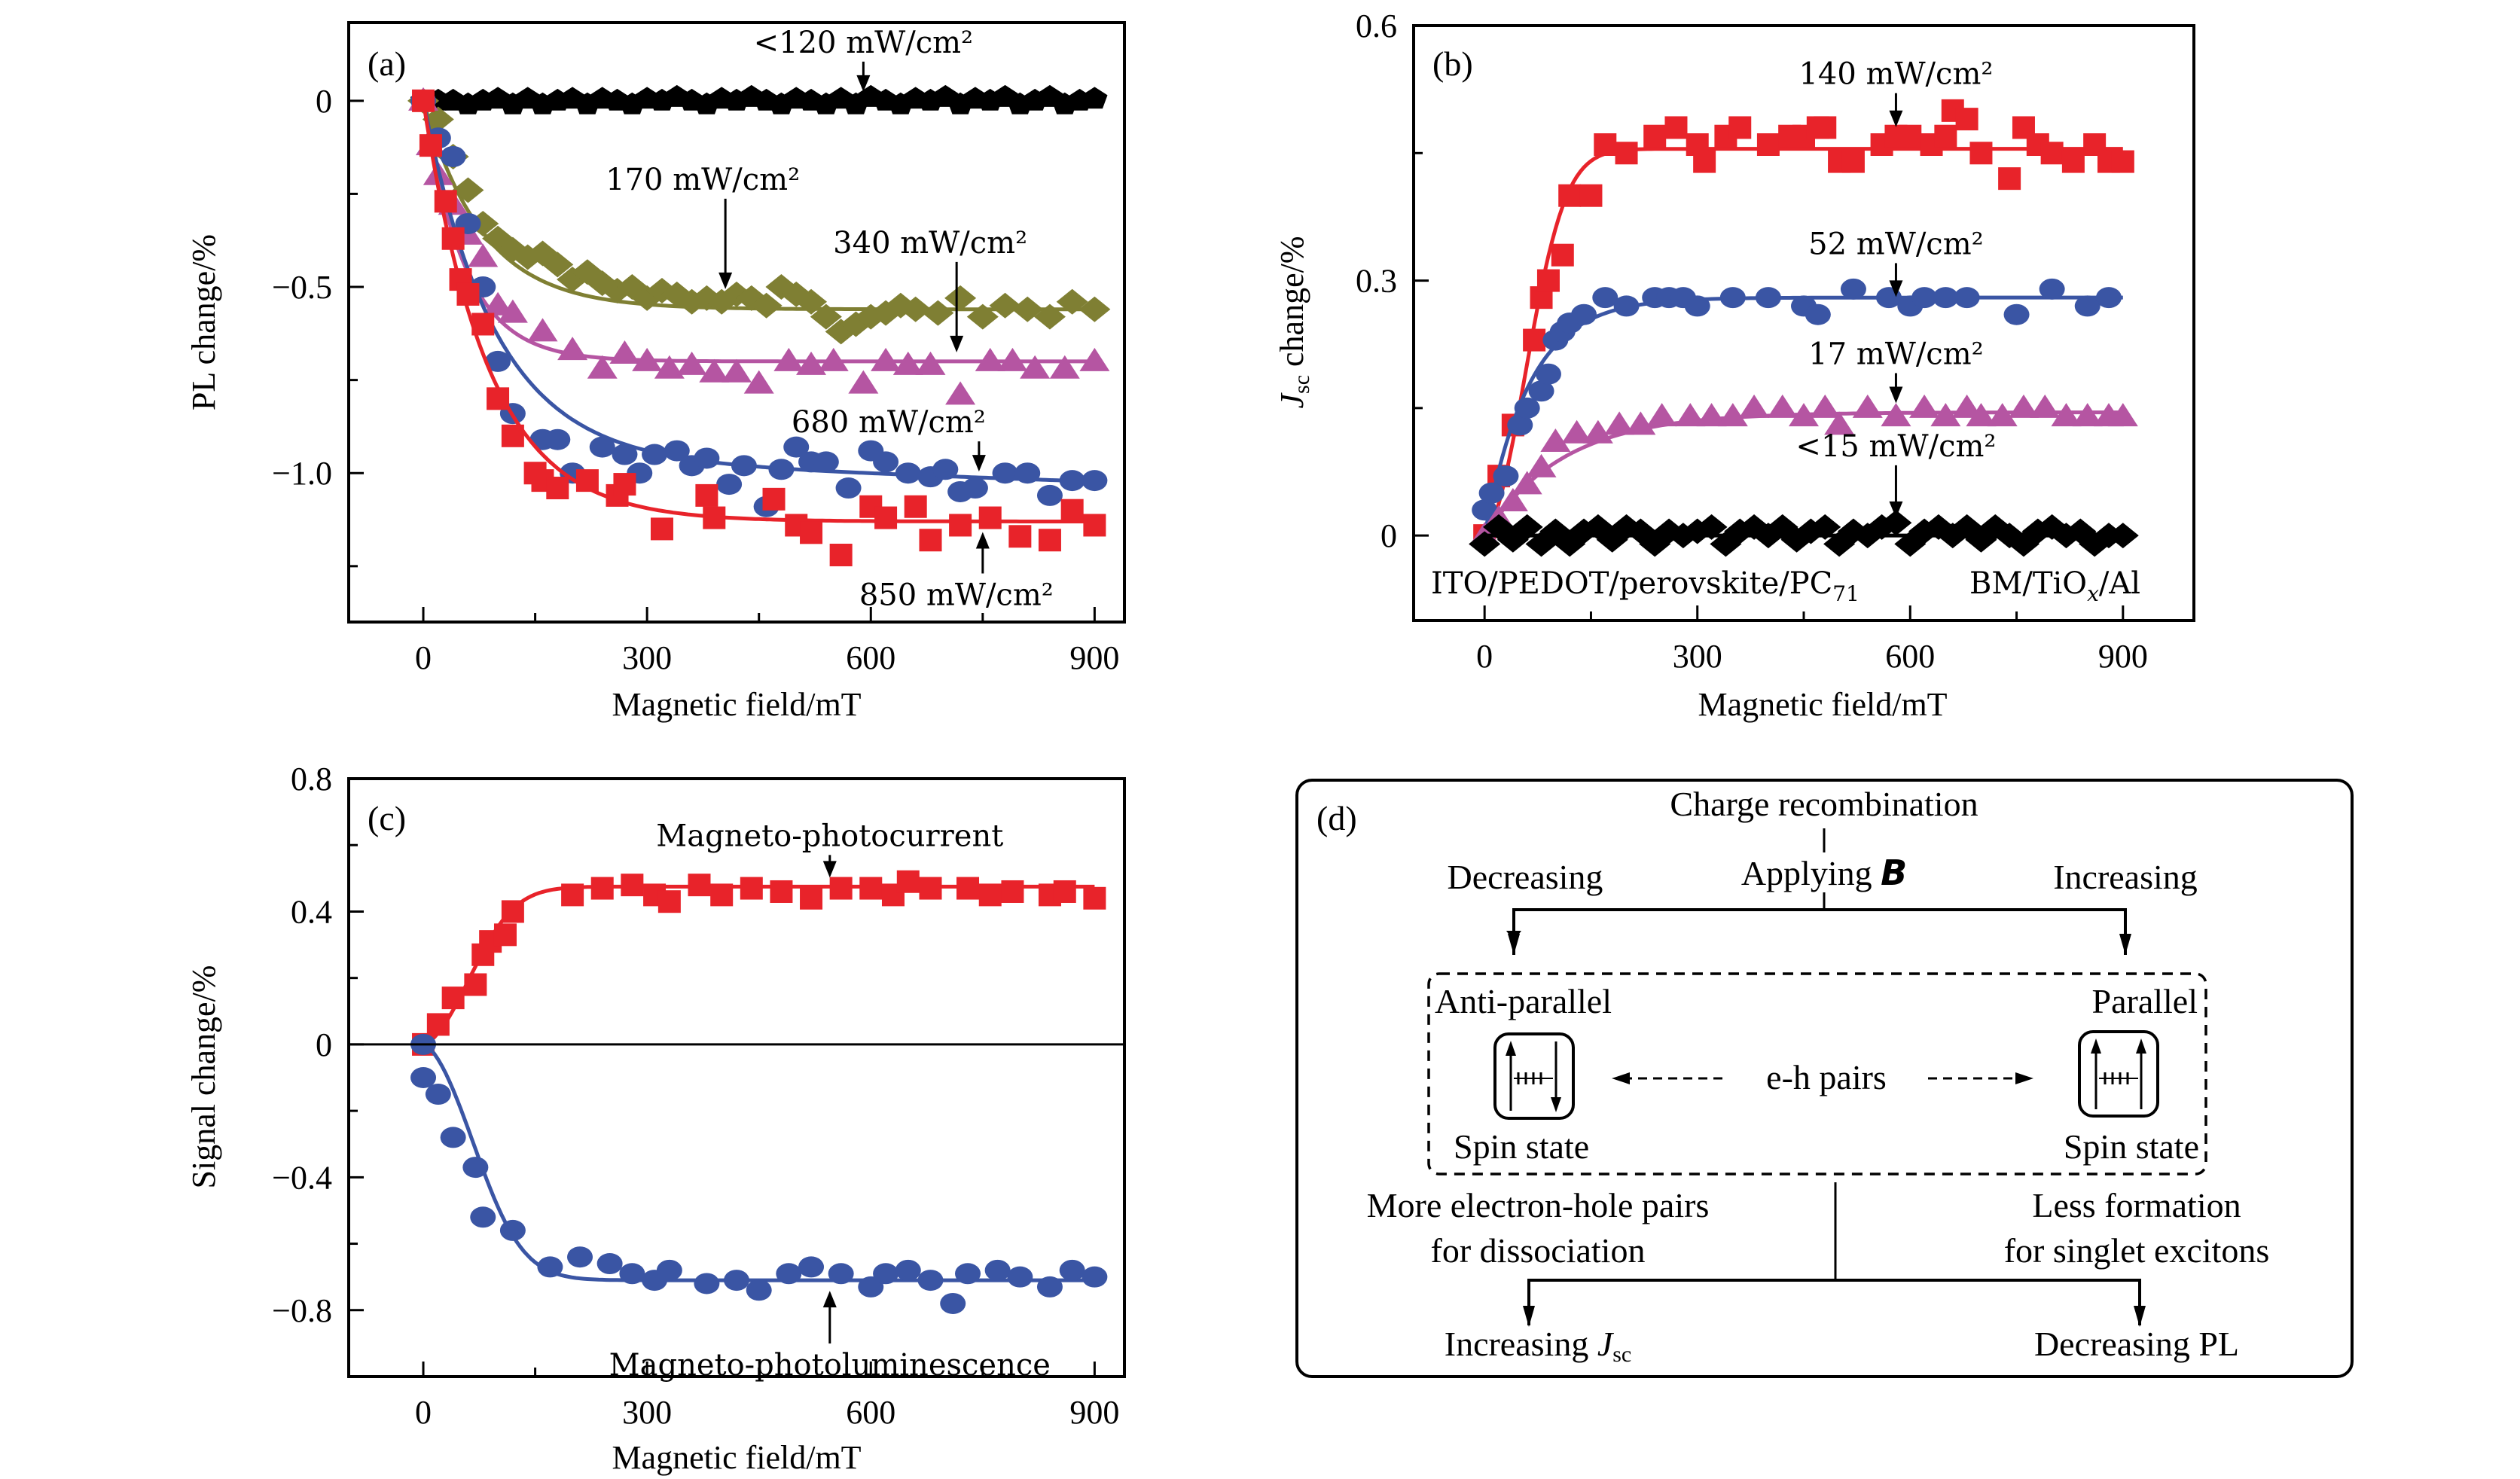 Image resolution: width=2520 pixels, height=1479 pixels. I want to click on annotation-label: 680 mW/cm², so click(889, 423).